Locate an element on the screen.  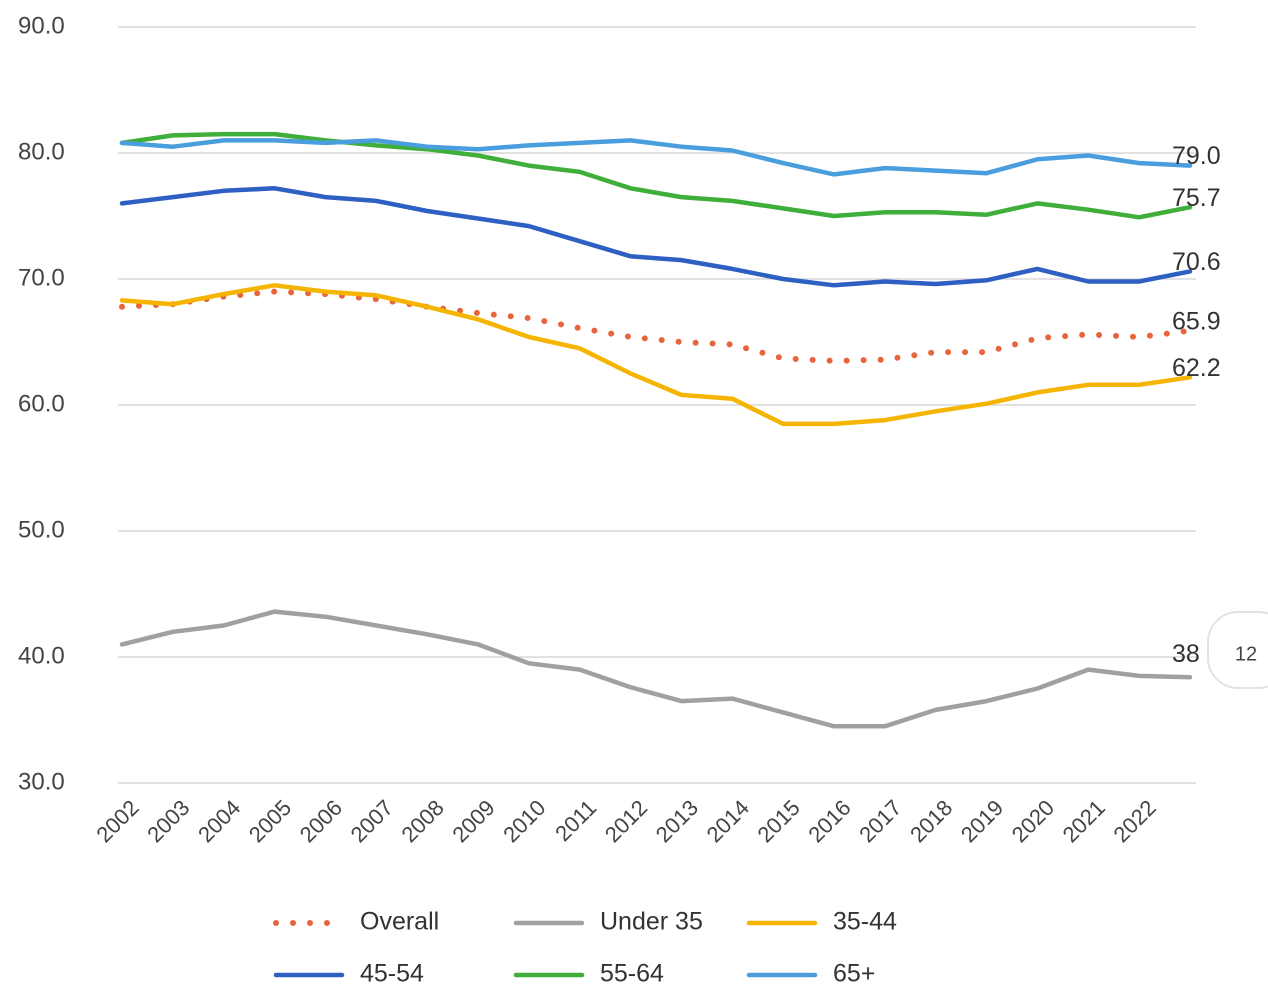
x-tick-label: 2017 is located at coordinates (880, 821).